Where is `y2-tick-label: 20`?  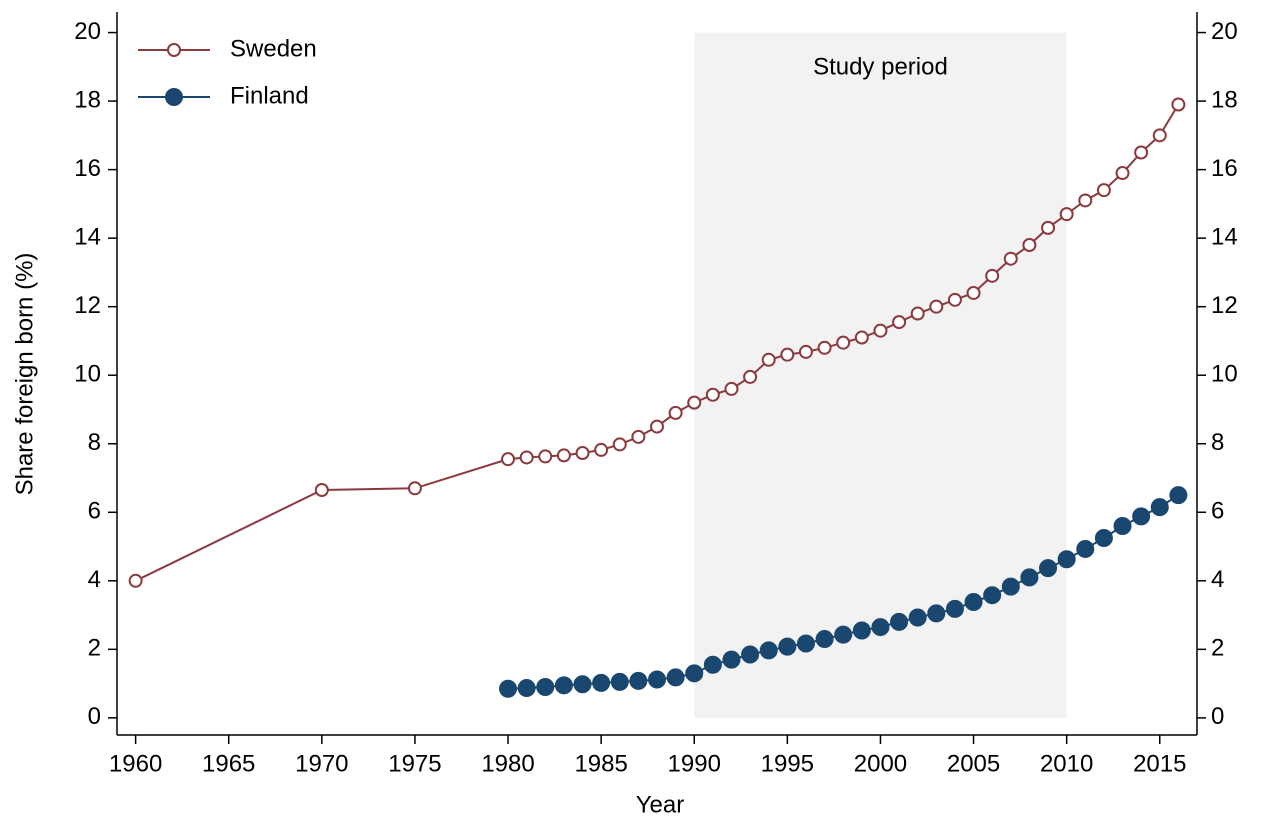
y2-tick-label: 20 is located at coordinates (1224, 31).